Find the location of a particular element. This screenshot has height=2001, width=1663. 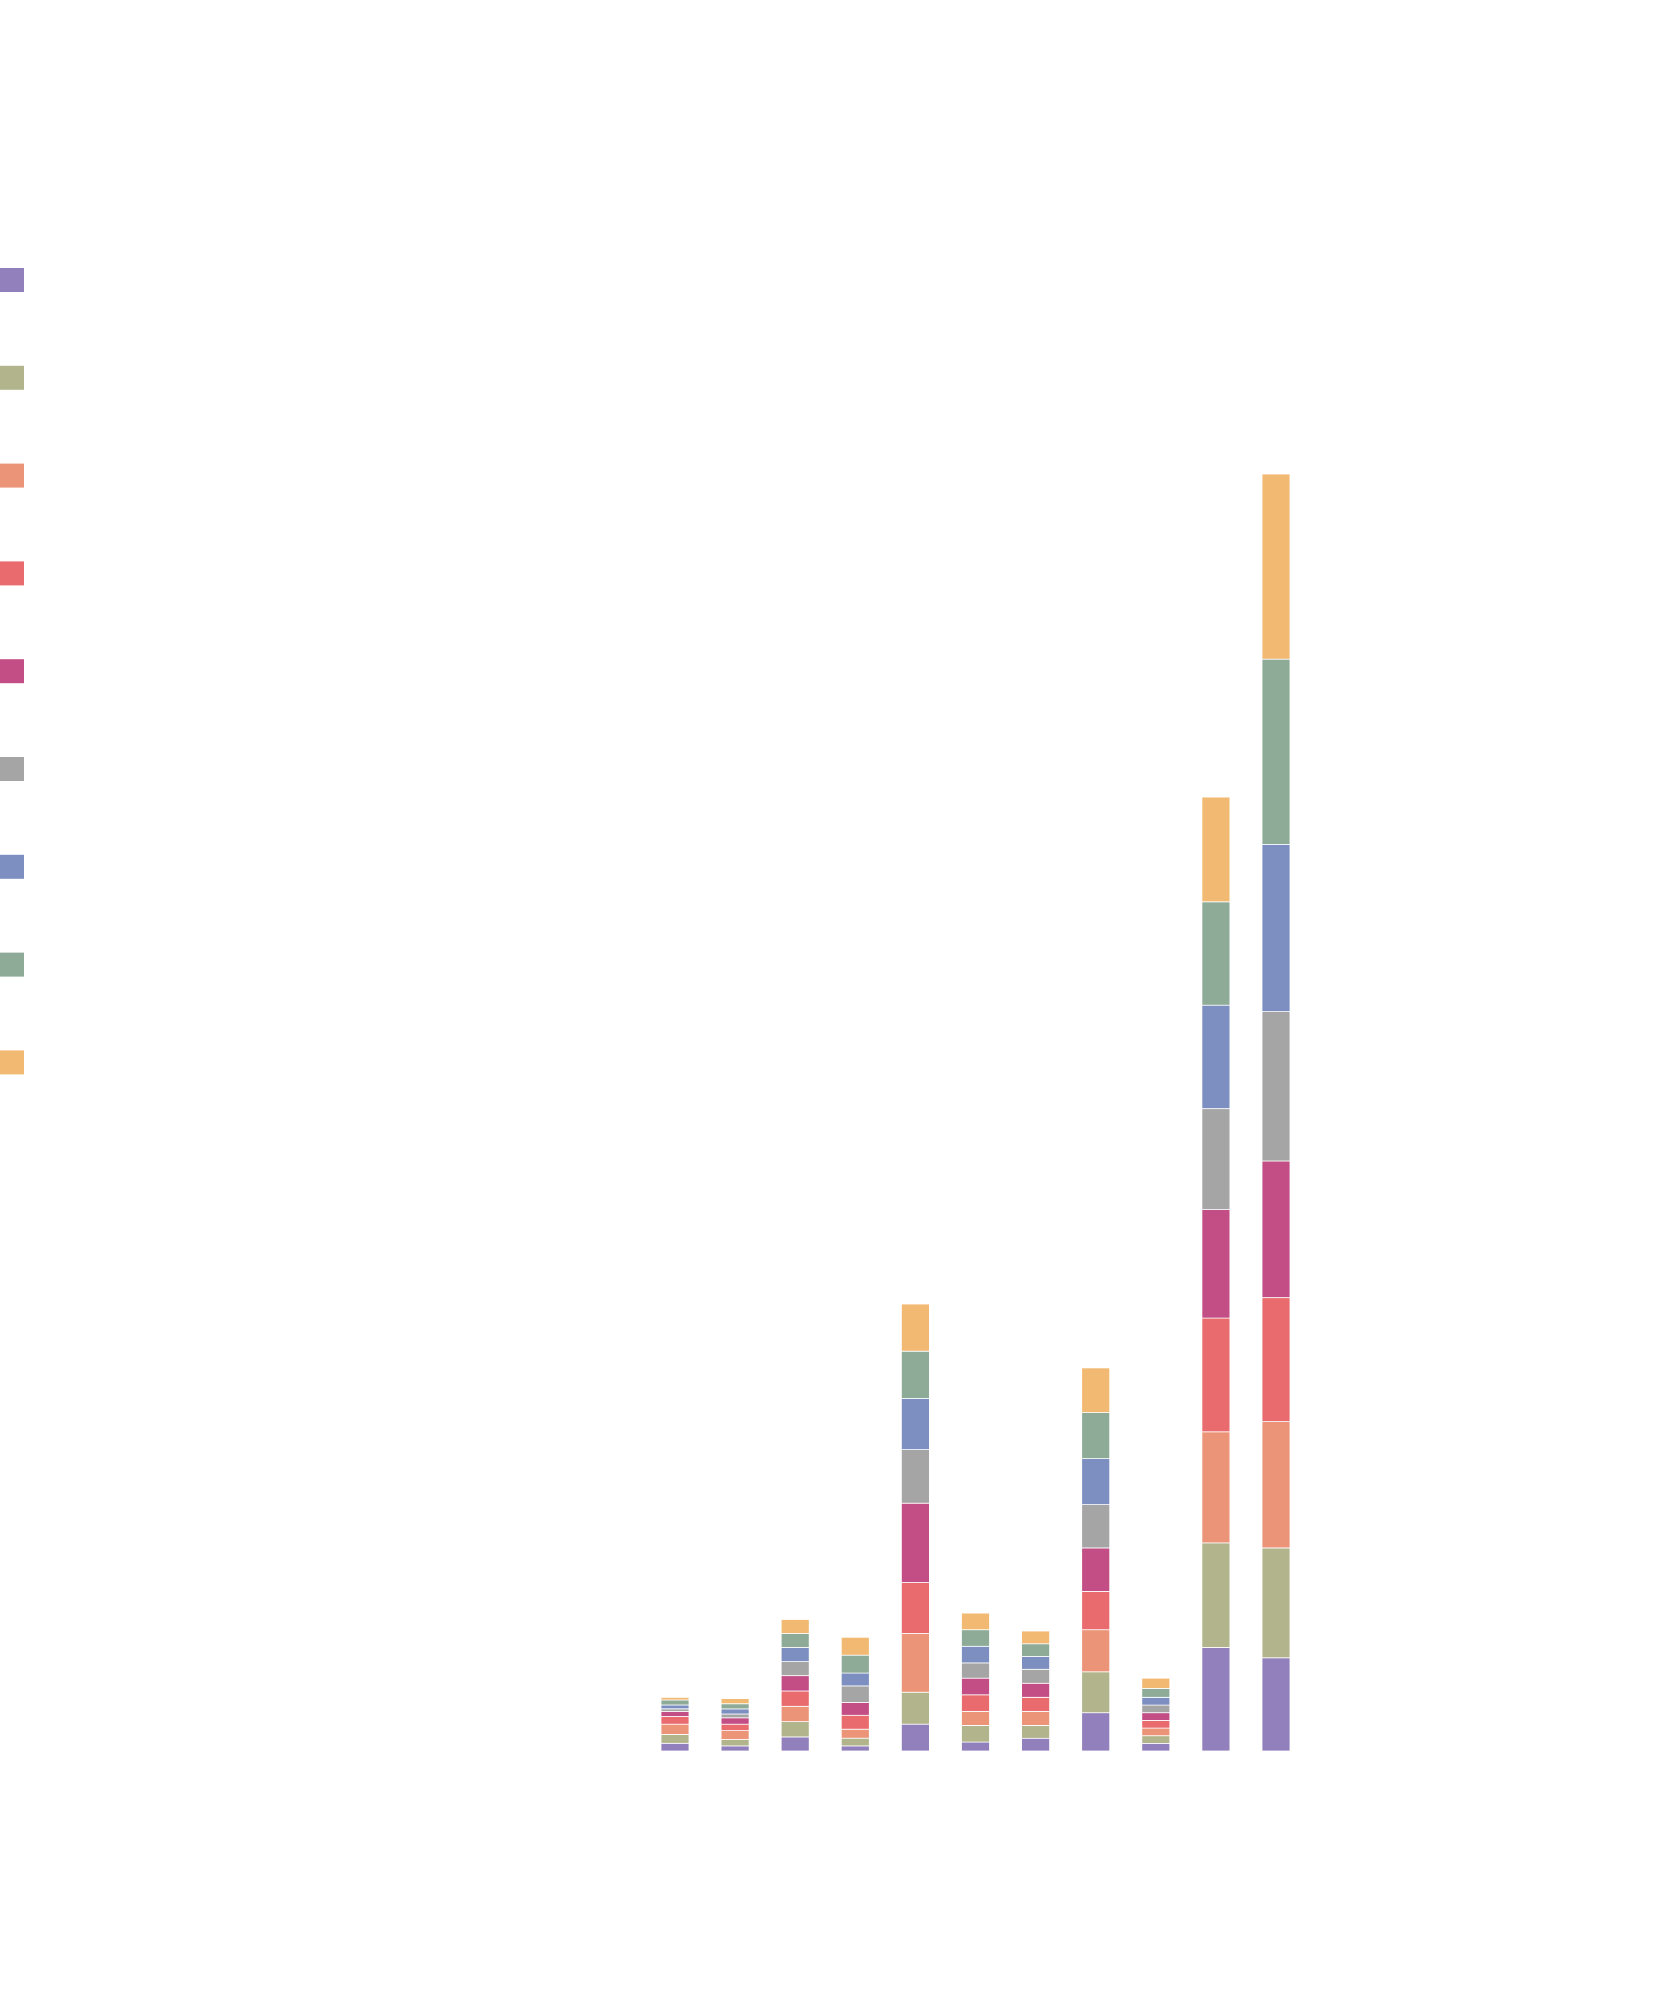

bar-segment-c8-s8 is located at coordinates (1096, 1435).